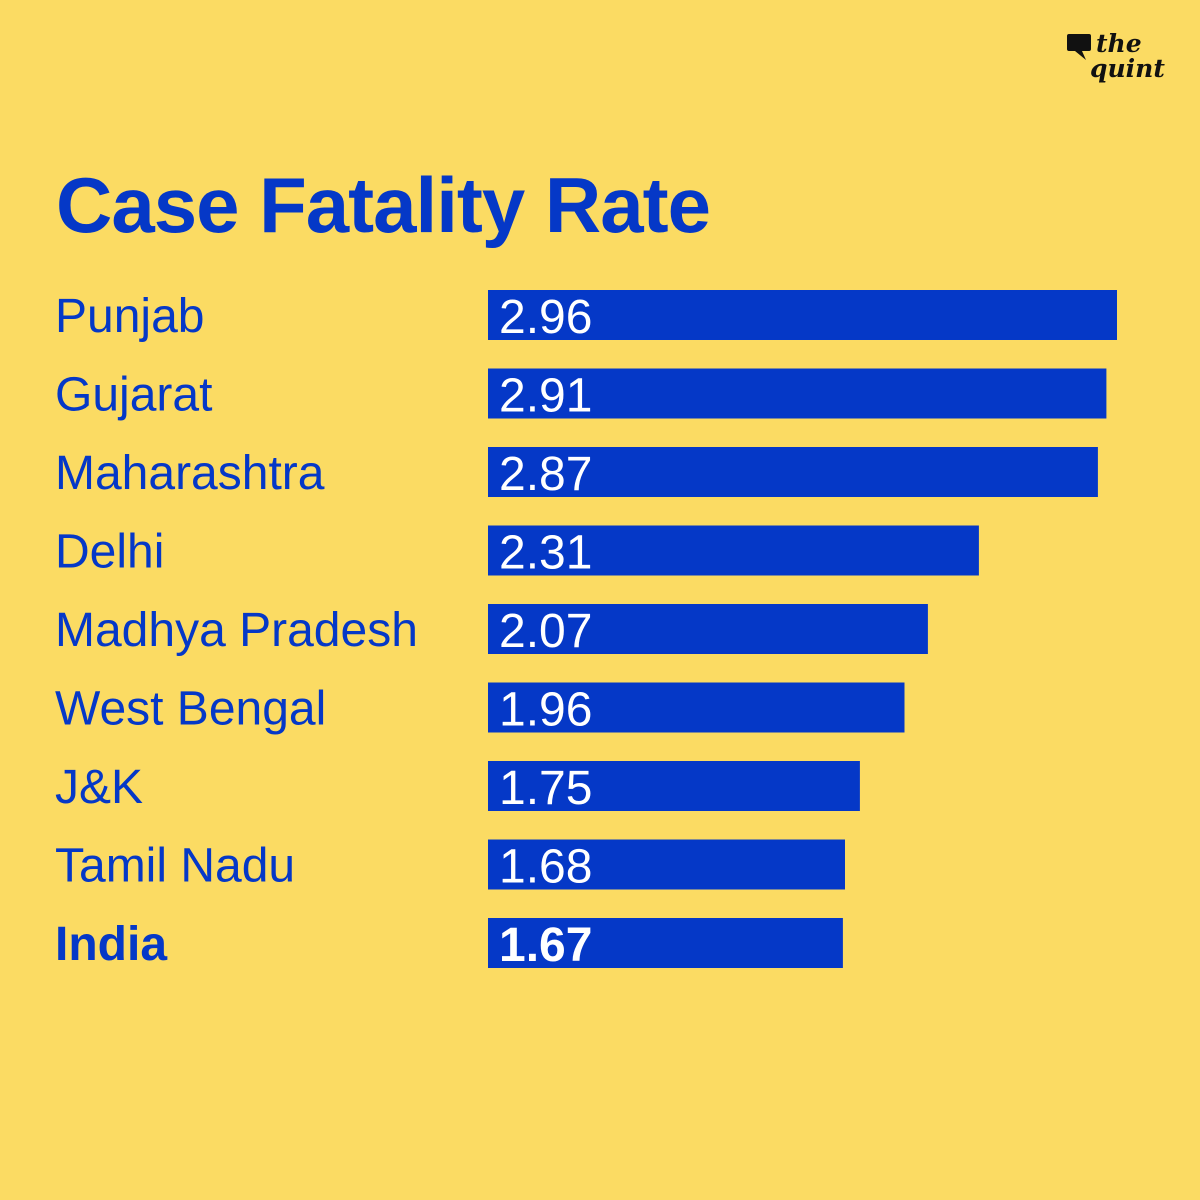  I want to click on category-label: Tamil Nadu, so click(175, 866).